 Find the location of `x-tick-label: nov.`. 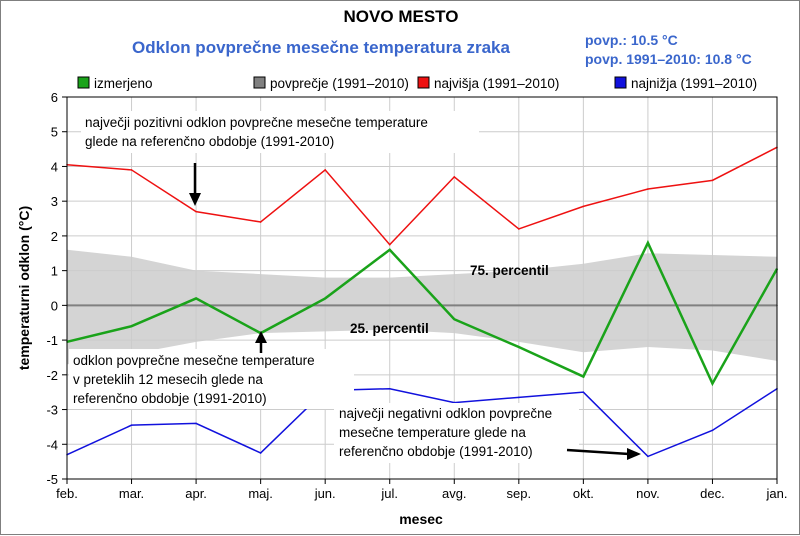

x-tick-label: nov. is located at coordinates (648, 493).